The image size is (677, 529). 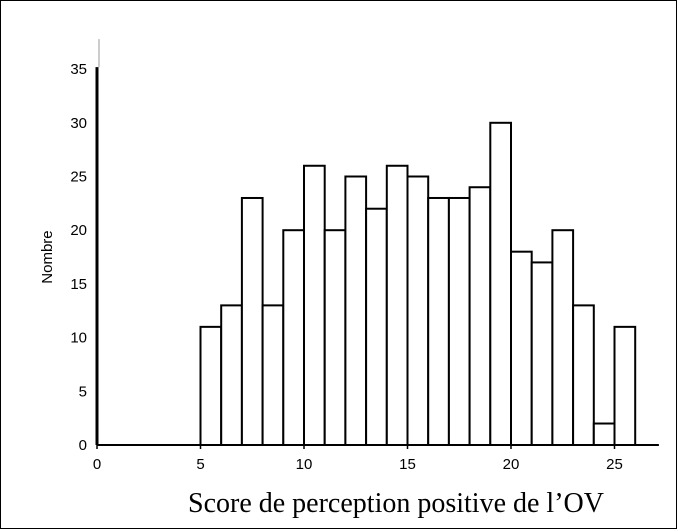 I want to click on y-tick-label-20: 20, so click(x=78, y=230).